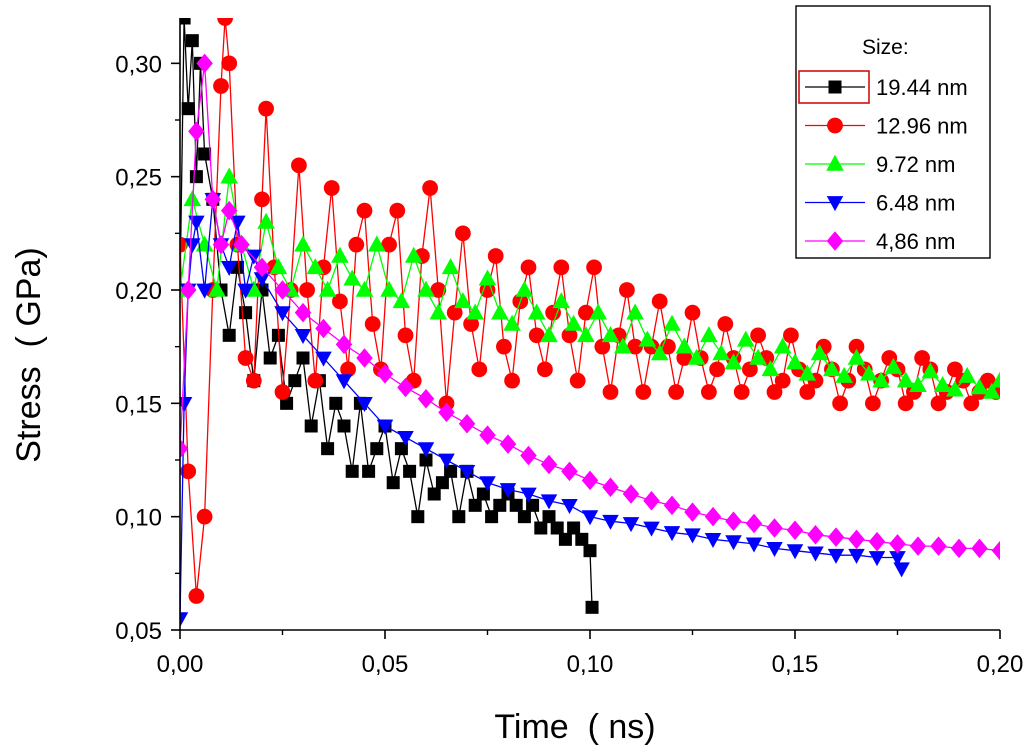 The width and height of the screenshot is (1031, 755). I want to click on legend-marker, so click(835, 125).